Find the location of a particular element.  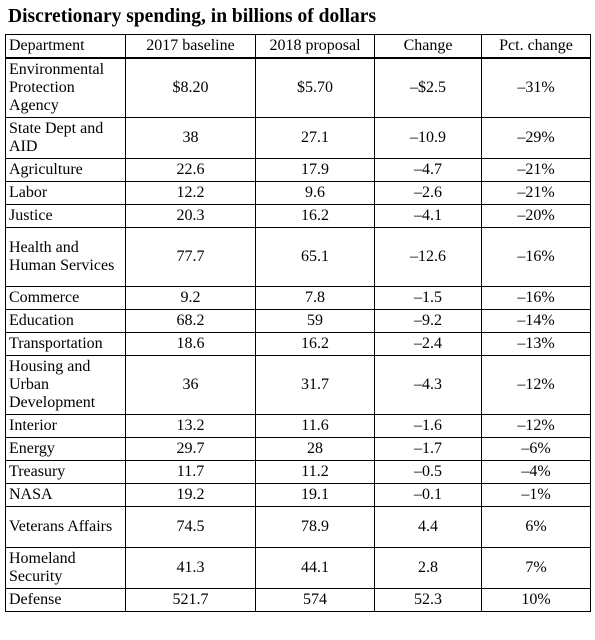

change-cell: 52.3 is located at coordinates (428, 600).